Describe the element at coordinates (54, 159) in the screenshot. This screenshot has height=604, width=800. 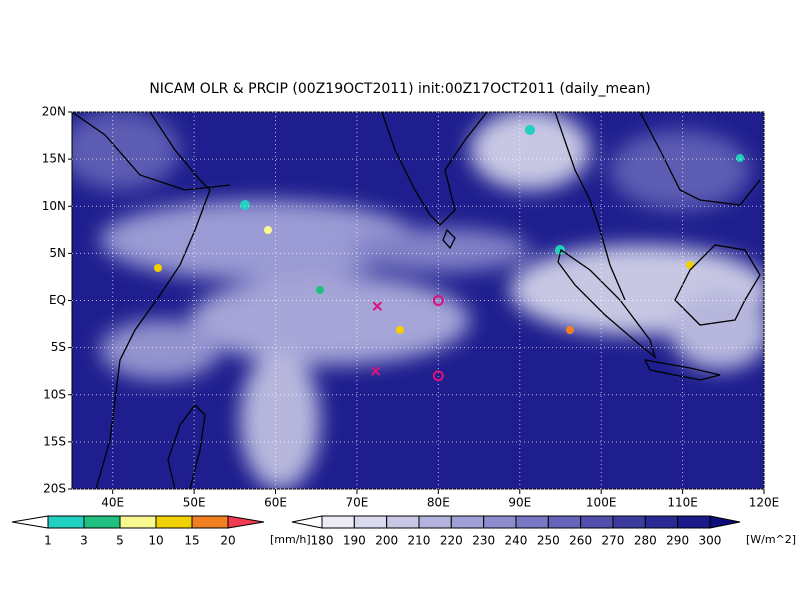
I see `lat-tick-label: 15N` at that location.